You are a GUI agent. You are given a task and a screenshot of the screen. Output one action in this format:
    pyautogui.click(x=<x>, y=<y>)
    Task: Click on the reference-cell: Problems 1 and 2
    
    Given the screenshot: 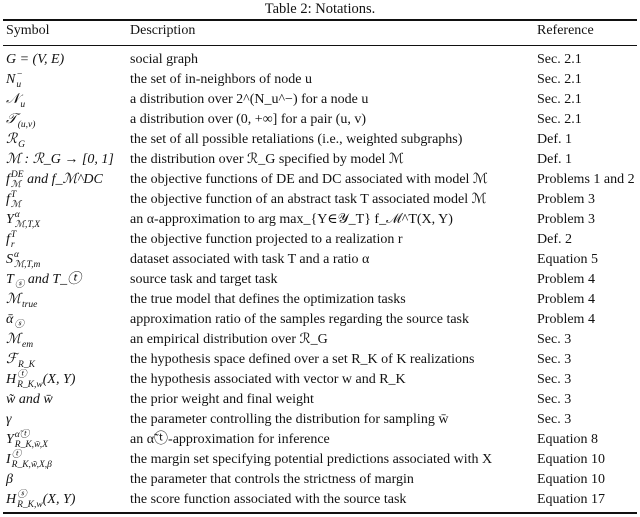 What is the action you would take?
    pyautogui.click(x=586, y=179)
    